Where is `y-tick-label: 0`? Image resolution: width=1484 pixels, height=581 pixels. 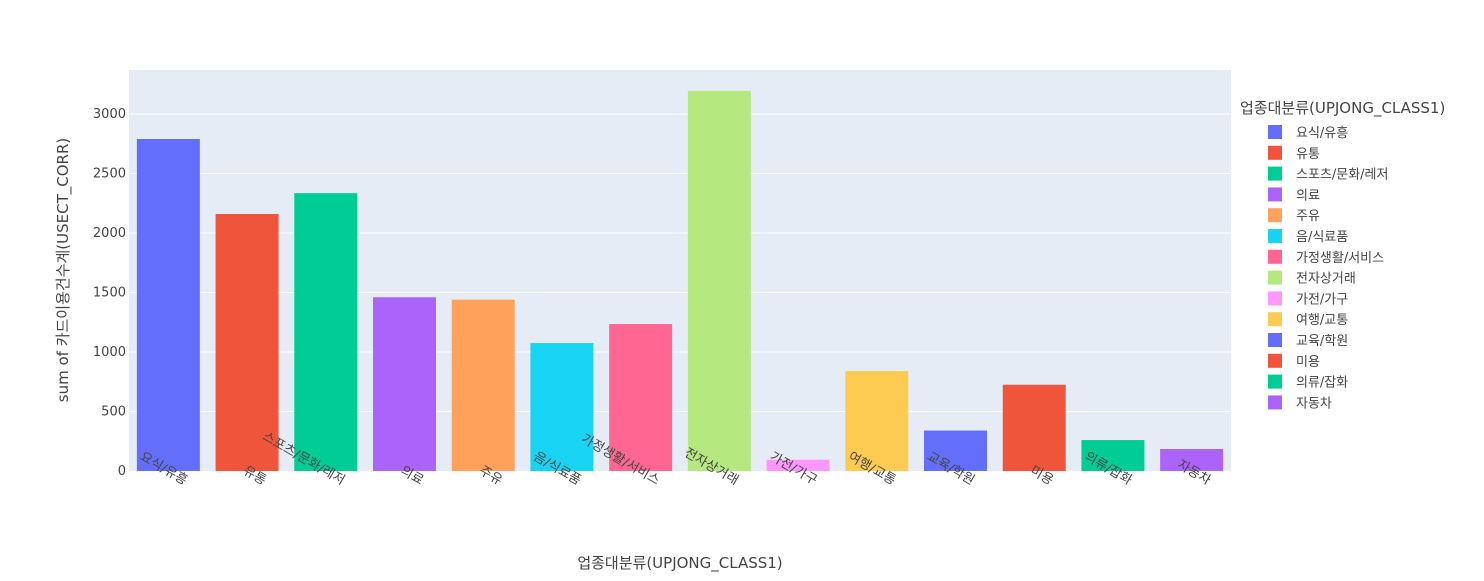 y-tick-label: 0 is located at coordinates (122, 471).